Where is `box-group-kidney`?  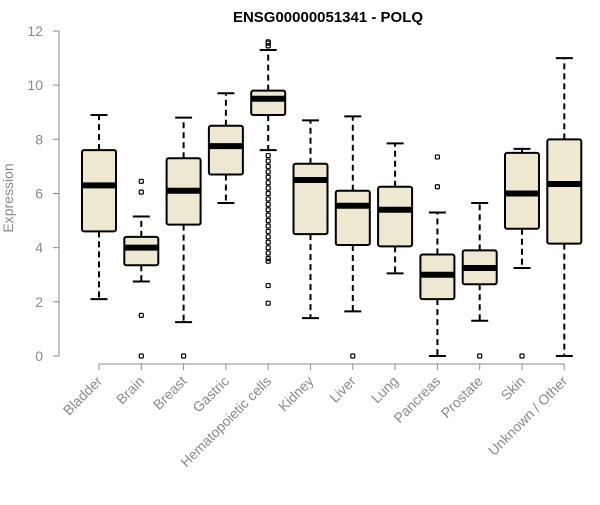
box-group-kidney is located at coordinates (310, 219).